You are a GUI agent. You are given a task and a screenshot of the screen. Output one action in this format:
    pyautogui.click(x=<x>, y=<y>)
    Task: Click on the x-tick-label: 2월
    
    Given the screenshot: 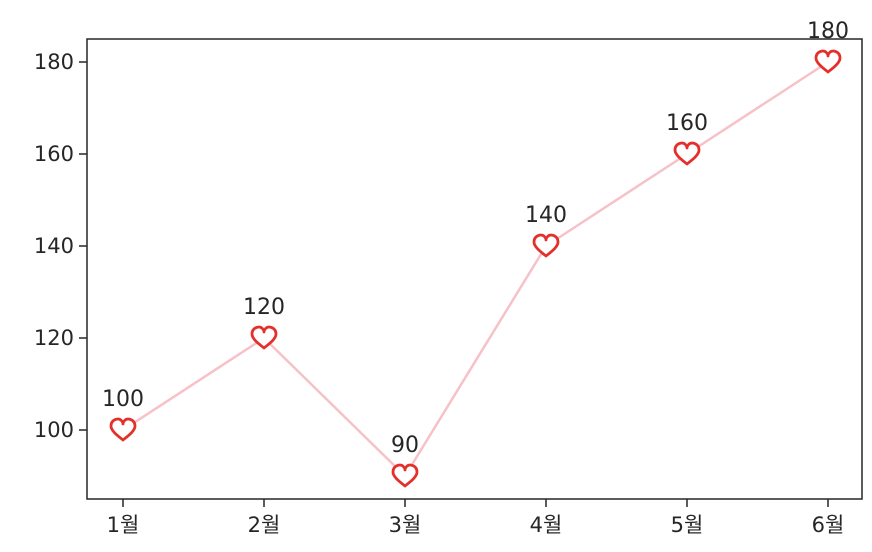 What is the action you would take?
    pyautogui.click(x=264, y=525)
    